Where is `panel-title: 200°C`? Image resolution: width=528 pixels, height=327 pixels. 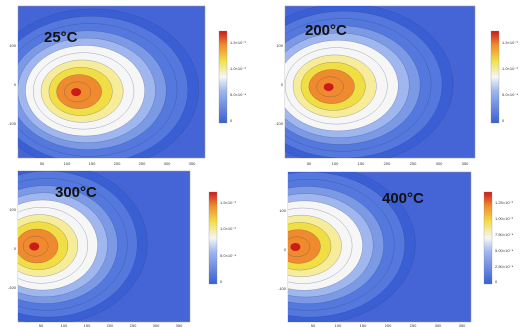 panel-title: 200°C is located at coordinates (326, 30).